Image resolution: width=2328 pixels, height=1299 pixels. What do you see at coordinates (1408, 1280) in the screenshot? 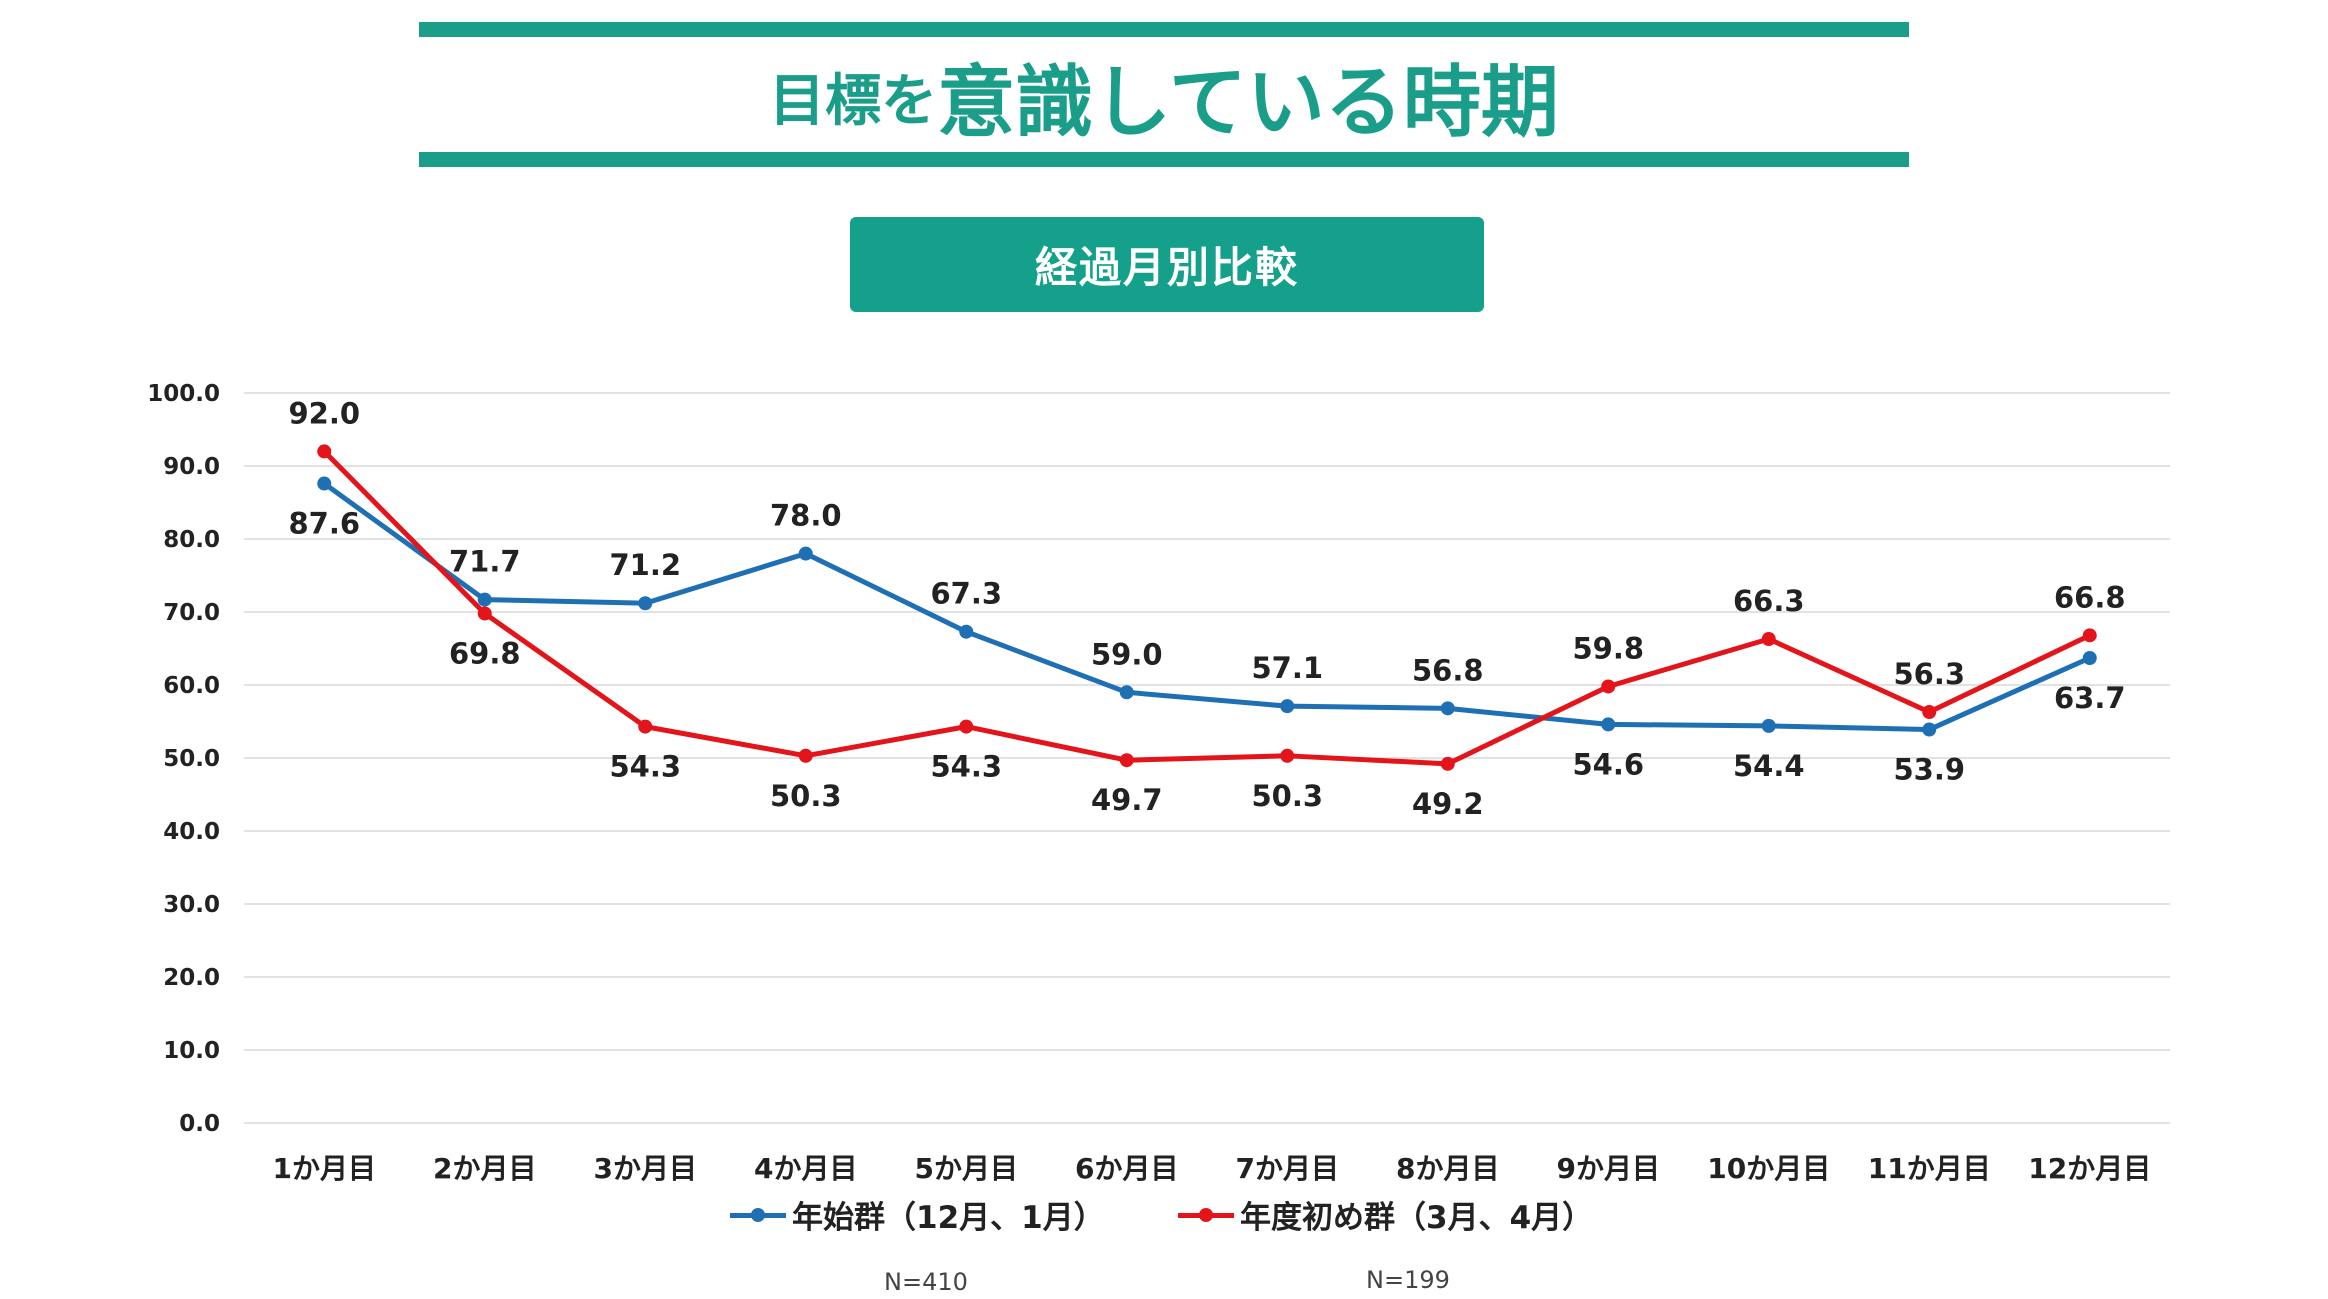
I see `sample-size-series2: N=199` at bounding box center [1408, 1280].